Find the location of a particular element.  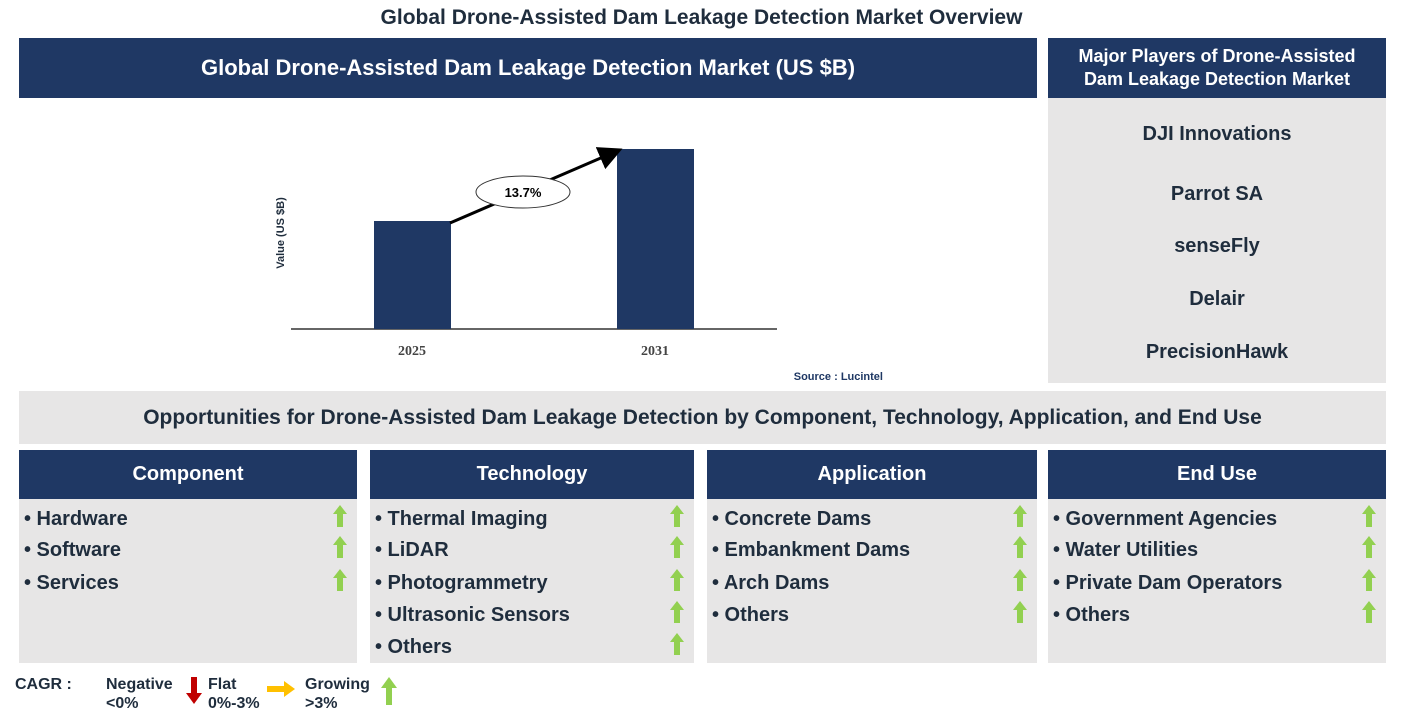

player-item: Delair is located at coordinates (1217, 299).